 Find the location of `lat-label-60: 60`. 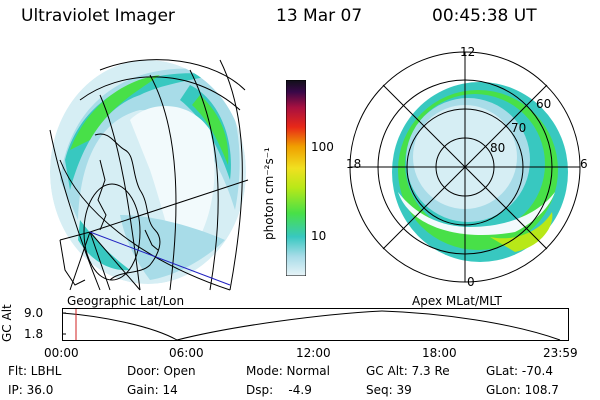

lat-label-60: 60 is located at coordinates (544, 104).